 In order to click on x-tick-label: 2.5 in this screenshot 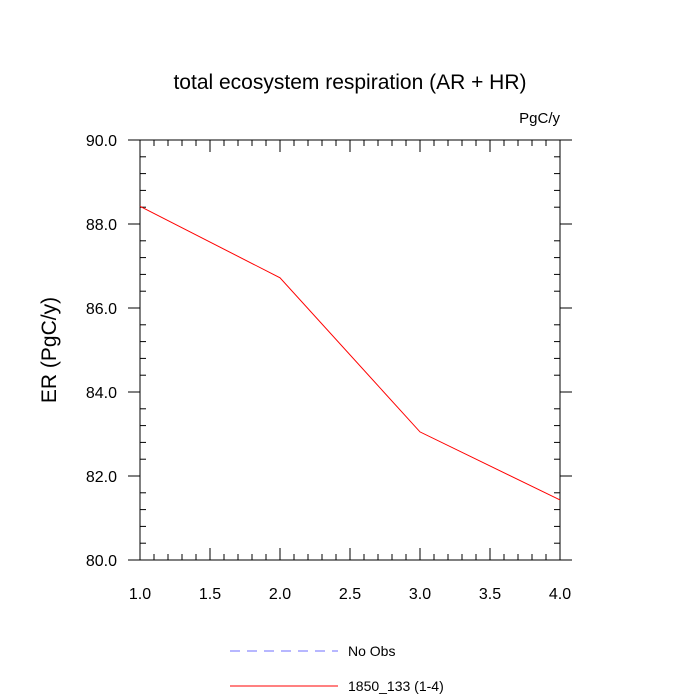, I will do `click(350, 594)`.